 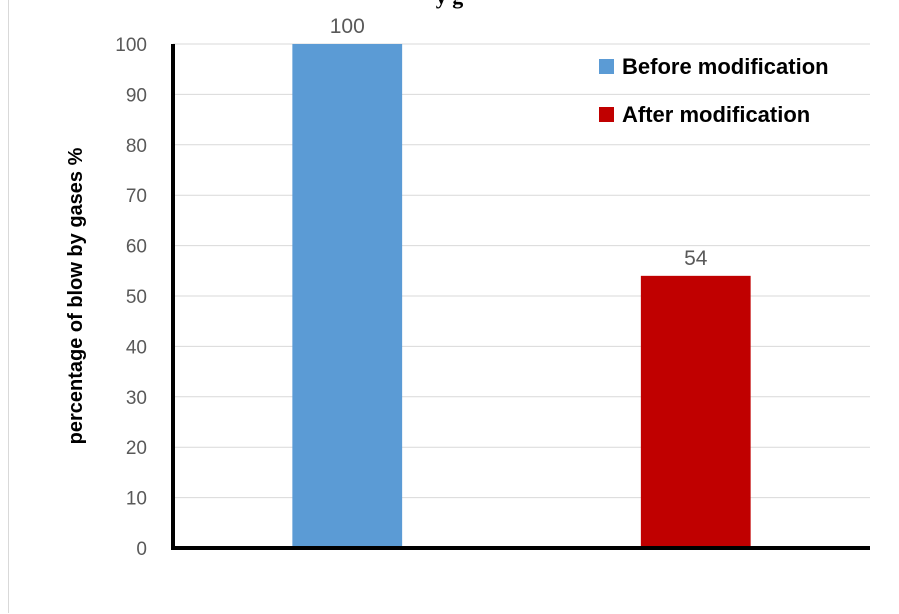 What do you see at coordinates (136, 398) in the screenshot?
I see `y-tick-label: 30` at bounding box center [136, 398].